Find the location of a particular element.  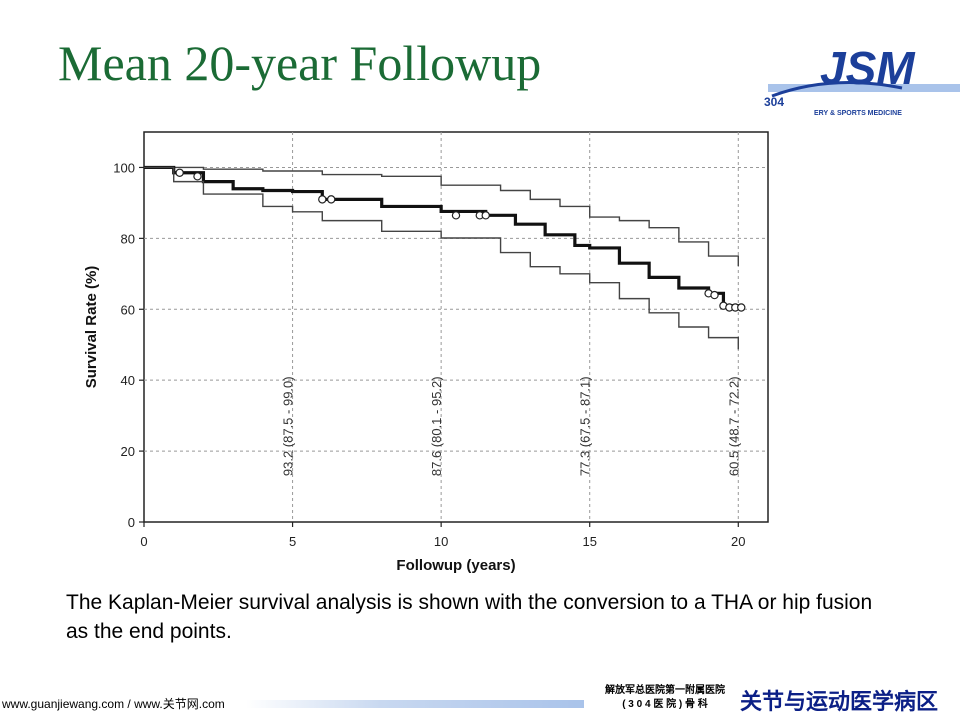

jsm-logo-mark: JSM 304 ERY & SPORTS MEDICINE is located at coordinates (862, 80).